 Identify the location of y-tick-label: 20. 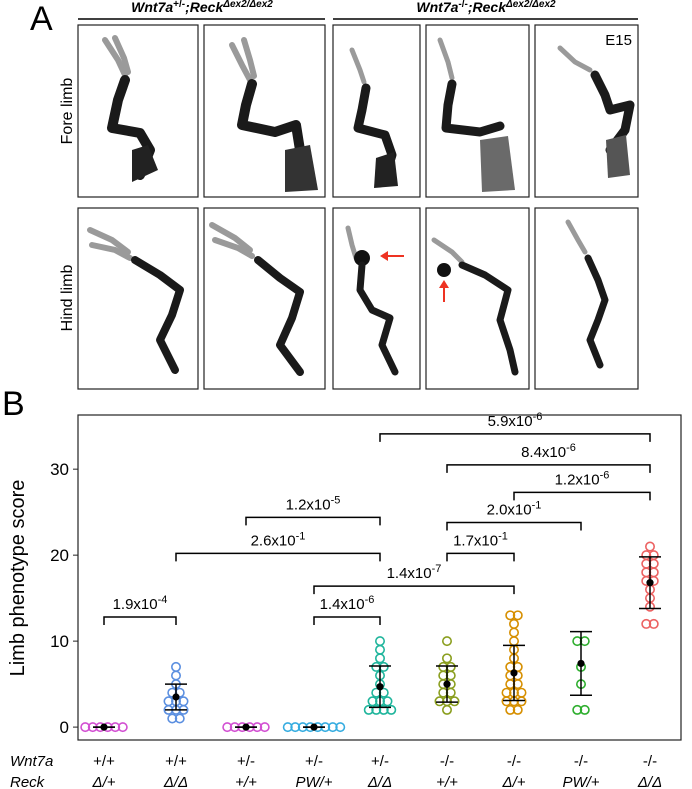
(59, 555).